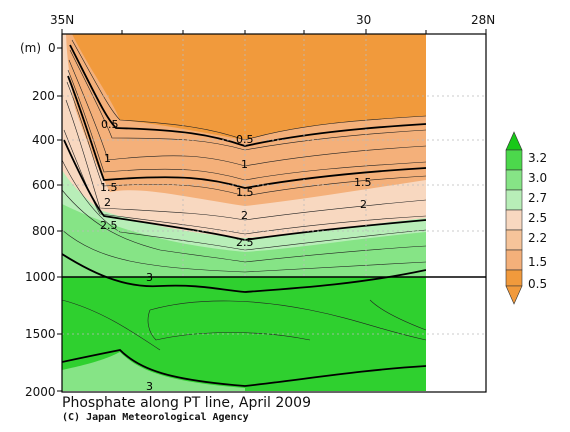 This screenshot has width=570, height=432. I want to click on colorbar-label: 3.0, so click(537, 178).